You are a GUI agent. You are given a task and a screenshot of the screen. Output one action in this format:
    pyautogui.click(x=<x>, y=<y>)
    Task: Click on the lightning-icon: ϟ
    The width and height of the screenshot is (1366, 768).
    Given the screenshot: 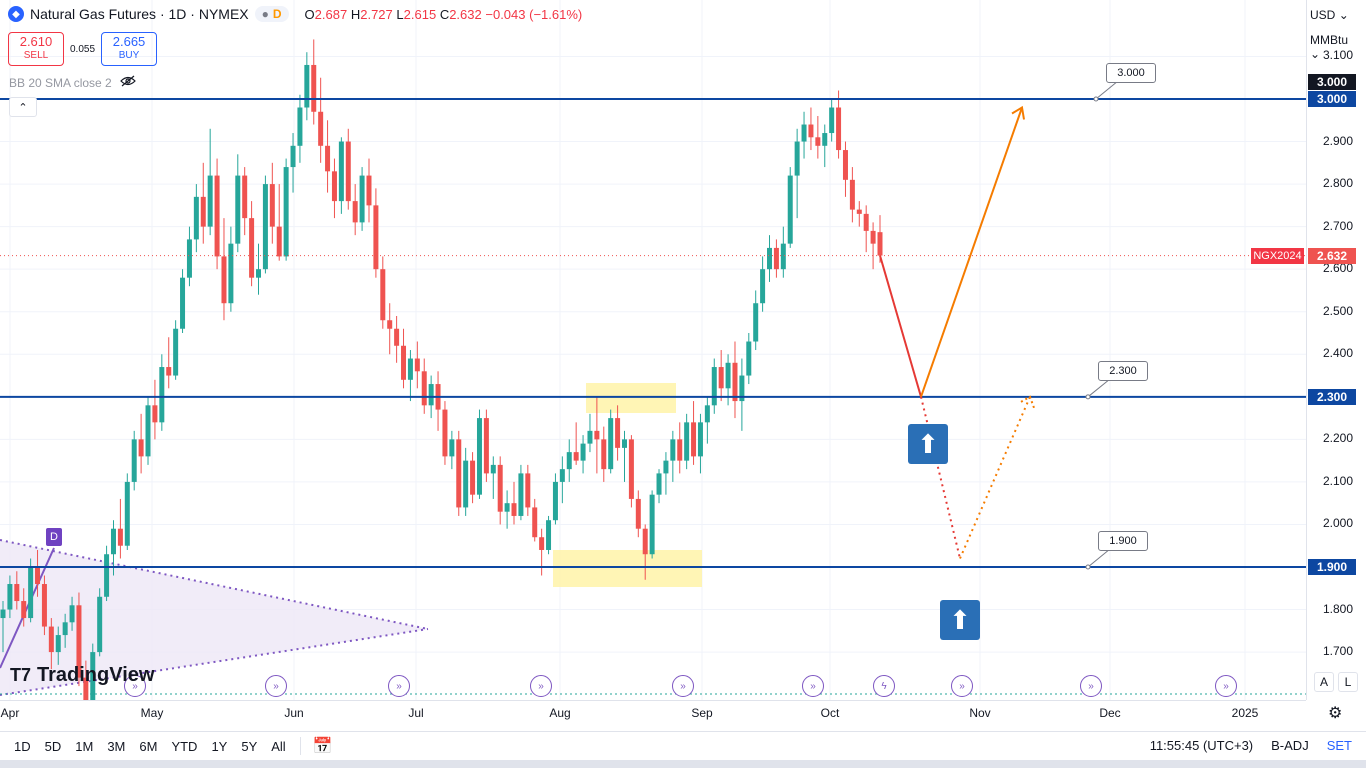 What is the action you would take?
    pyautogui.click(x=884, y=686)
    